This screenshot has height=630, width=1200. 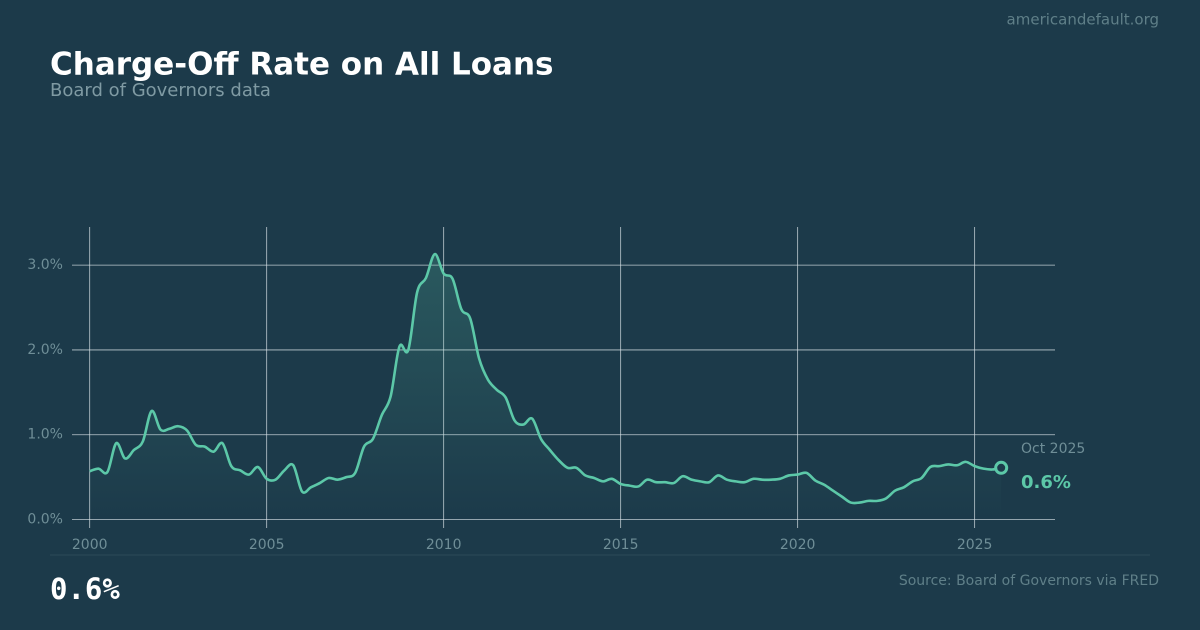 I want to click on y-tick-label: 1.0%, so click(x=45, y=435).